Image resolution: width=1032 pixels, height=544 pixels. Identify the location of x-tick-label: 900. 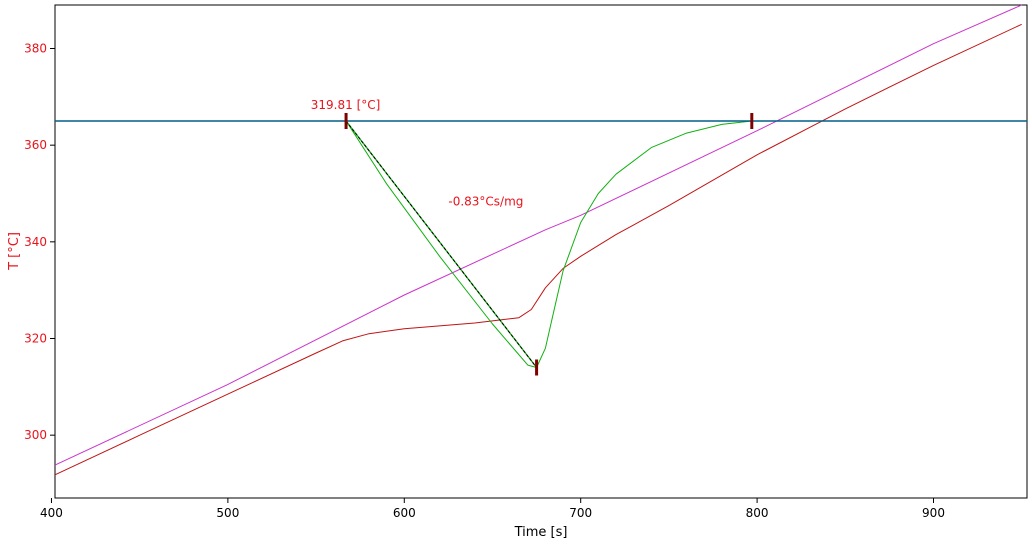
(933, 513).